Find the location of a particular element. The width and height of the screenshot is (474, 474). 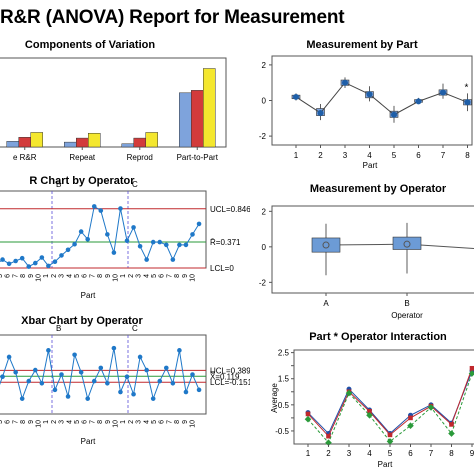

center-label: X̿=0.119 is located at coordinates (225, 376).